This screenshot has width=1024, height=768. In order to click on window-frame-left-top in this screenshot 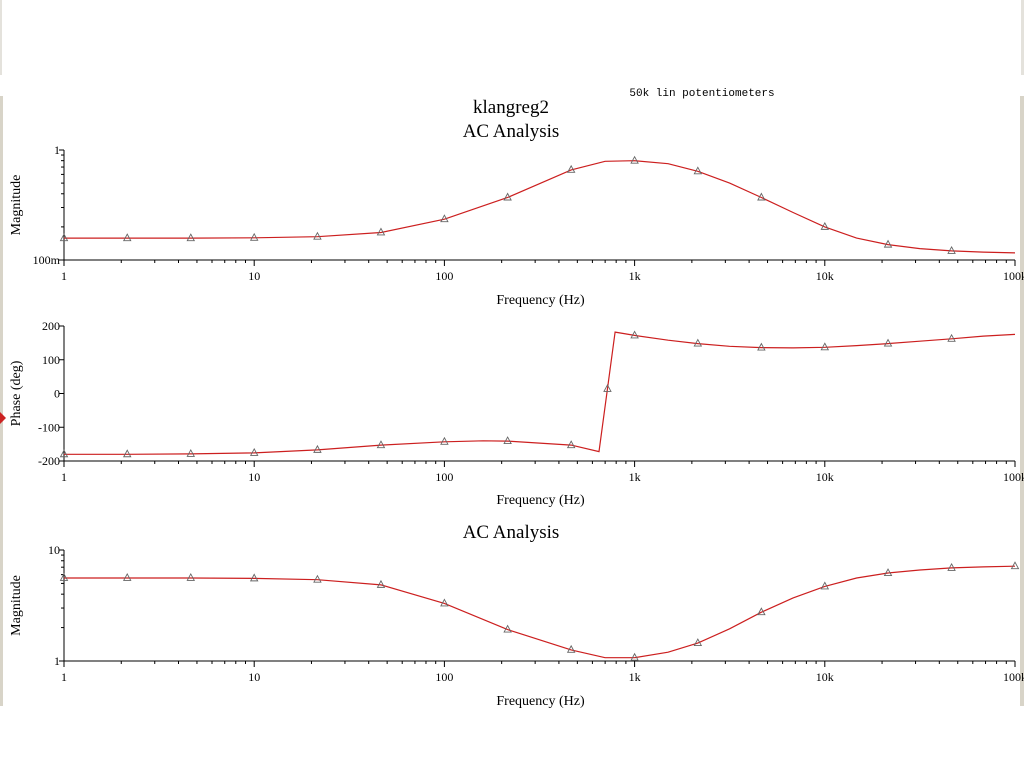, I will do `click(1, 37)`.